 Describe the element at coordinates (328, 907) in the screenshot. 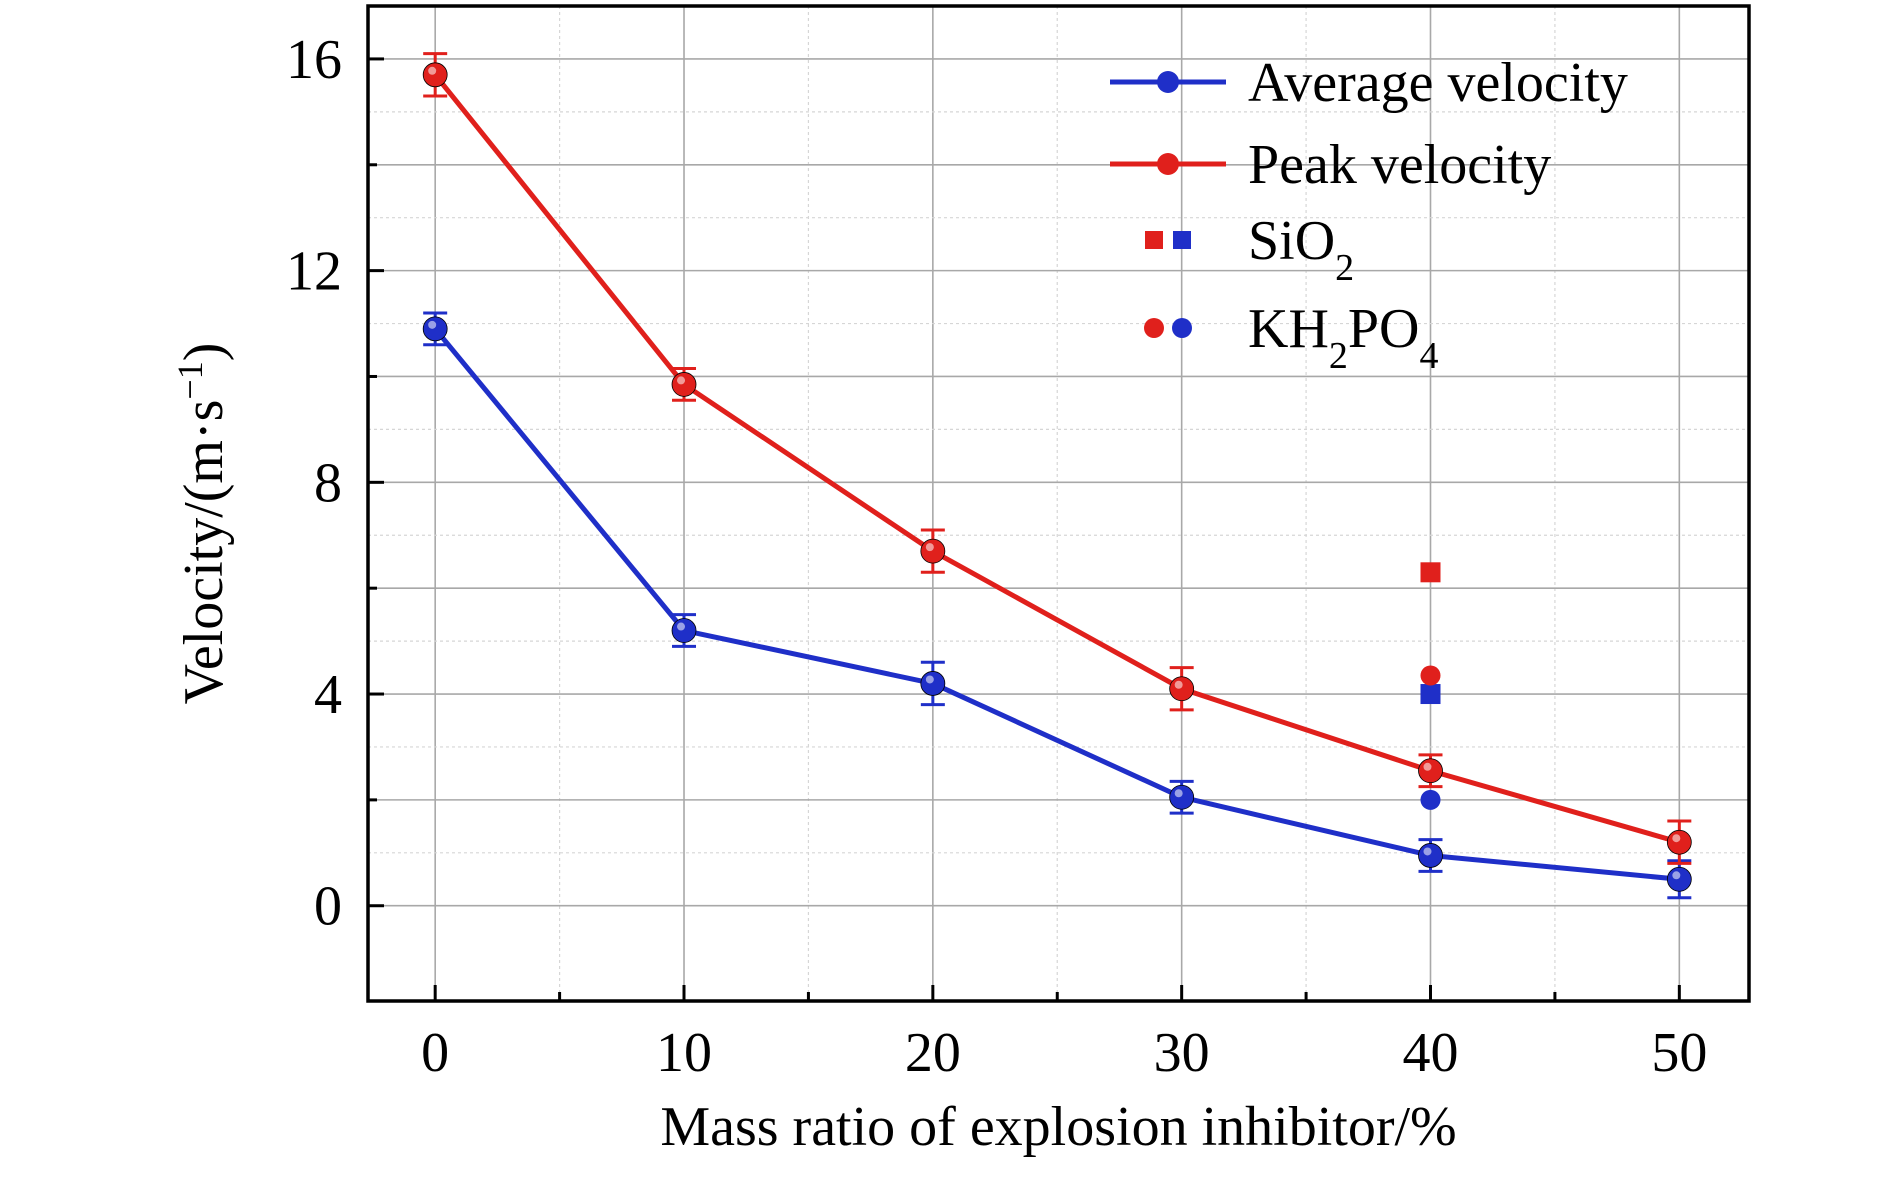

I see `y-tick-label: 0` at that location.